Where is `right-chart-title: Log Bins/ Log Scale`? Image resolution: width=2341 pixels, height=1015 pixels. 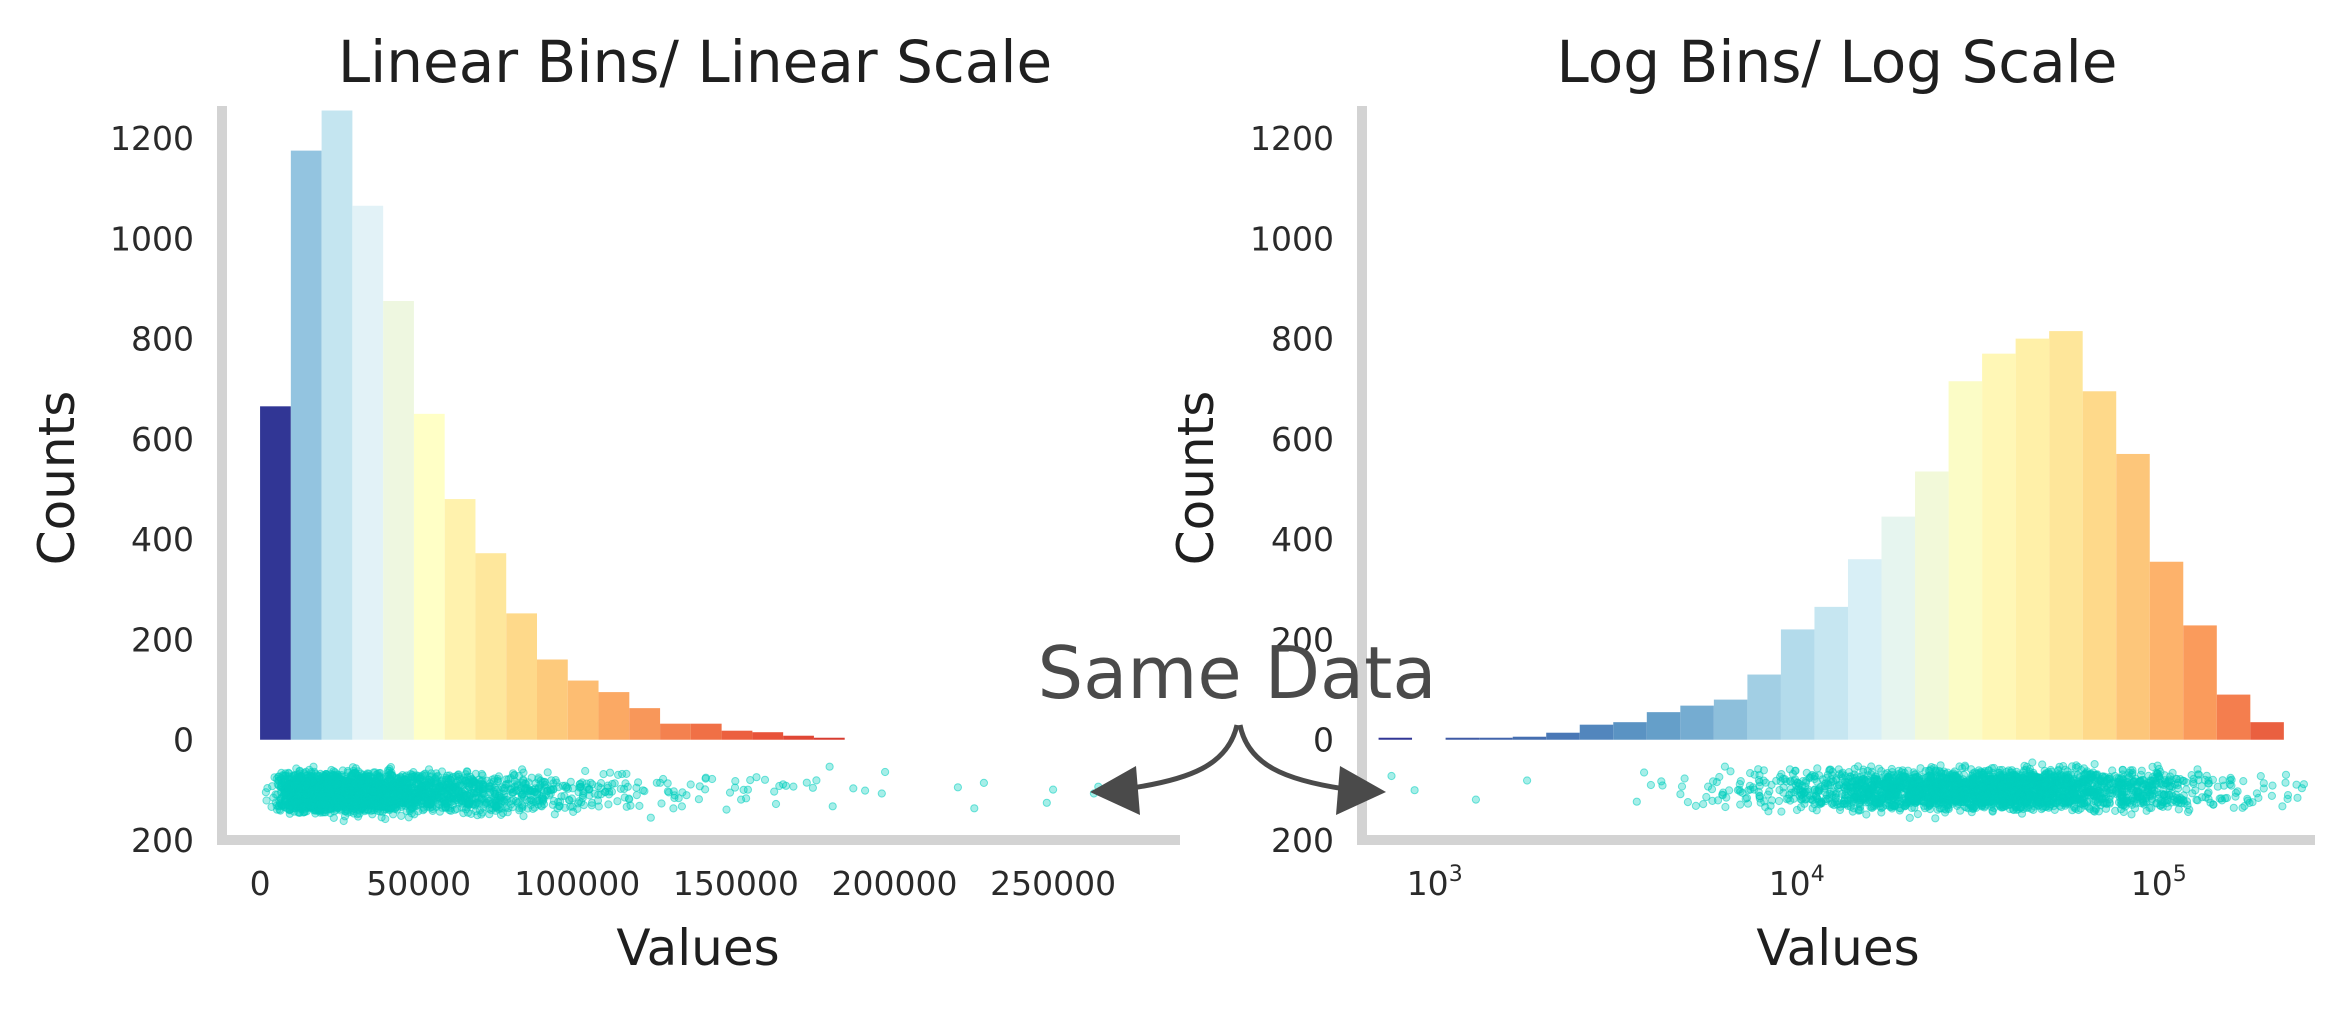
right-chart-title: Log Bins/ Log Scale is located at coordinates (1837, 62).